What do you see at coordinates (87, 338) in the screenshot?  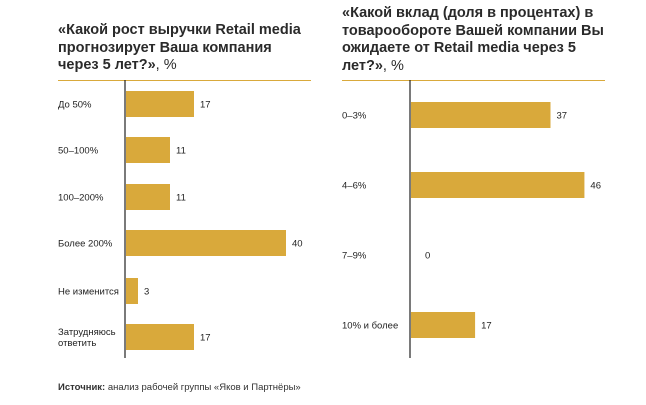 I see `category-label-затрудняюсь-ответить: Затрудняюсь ответить` at bounding box center [87, 338].